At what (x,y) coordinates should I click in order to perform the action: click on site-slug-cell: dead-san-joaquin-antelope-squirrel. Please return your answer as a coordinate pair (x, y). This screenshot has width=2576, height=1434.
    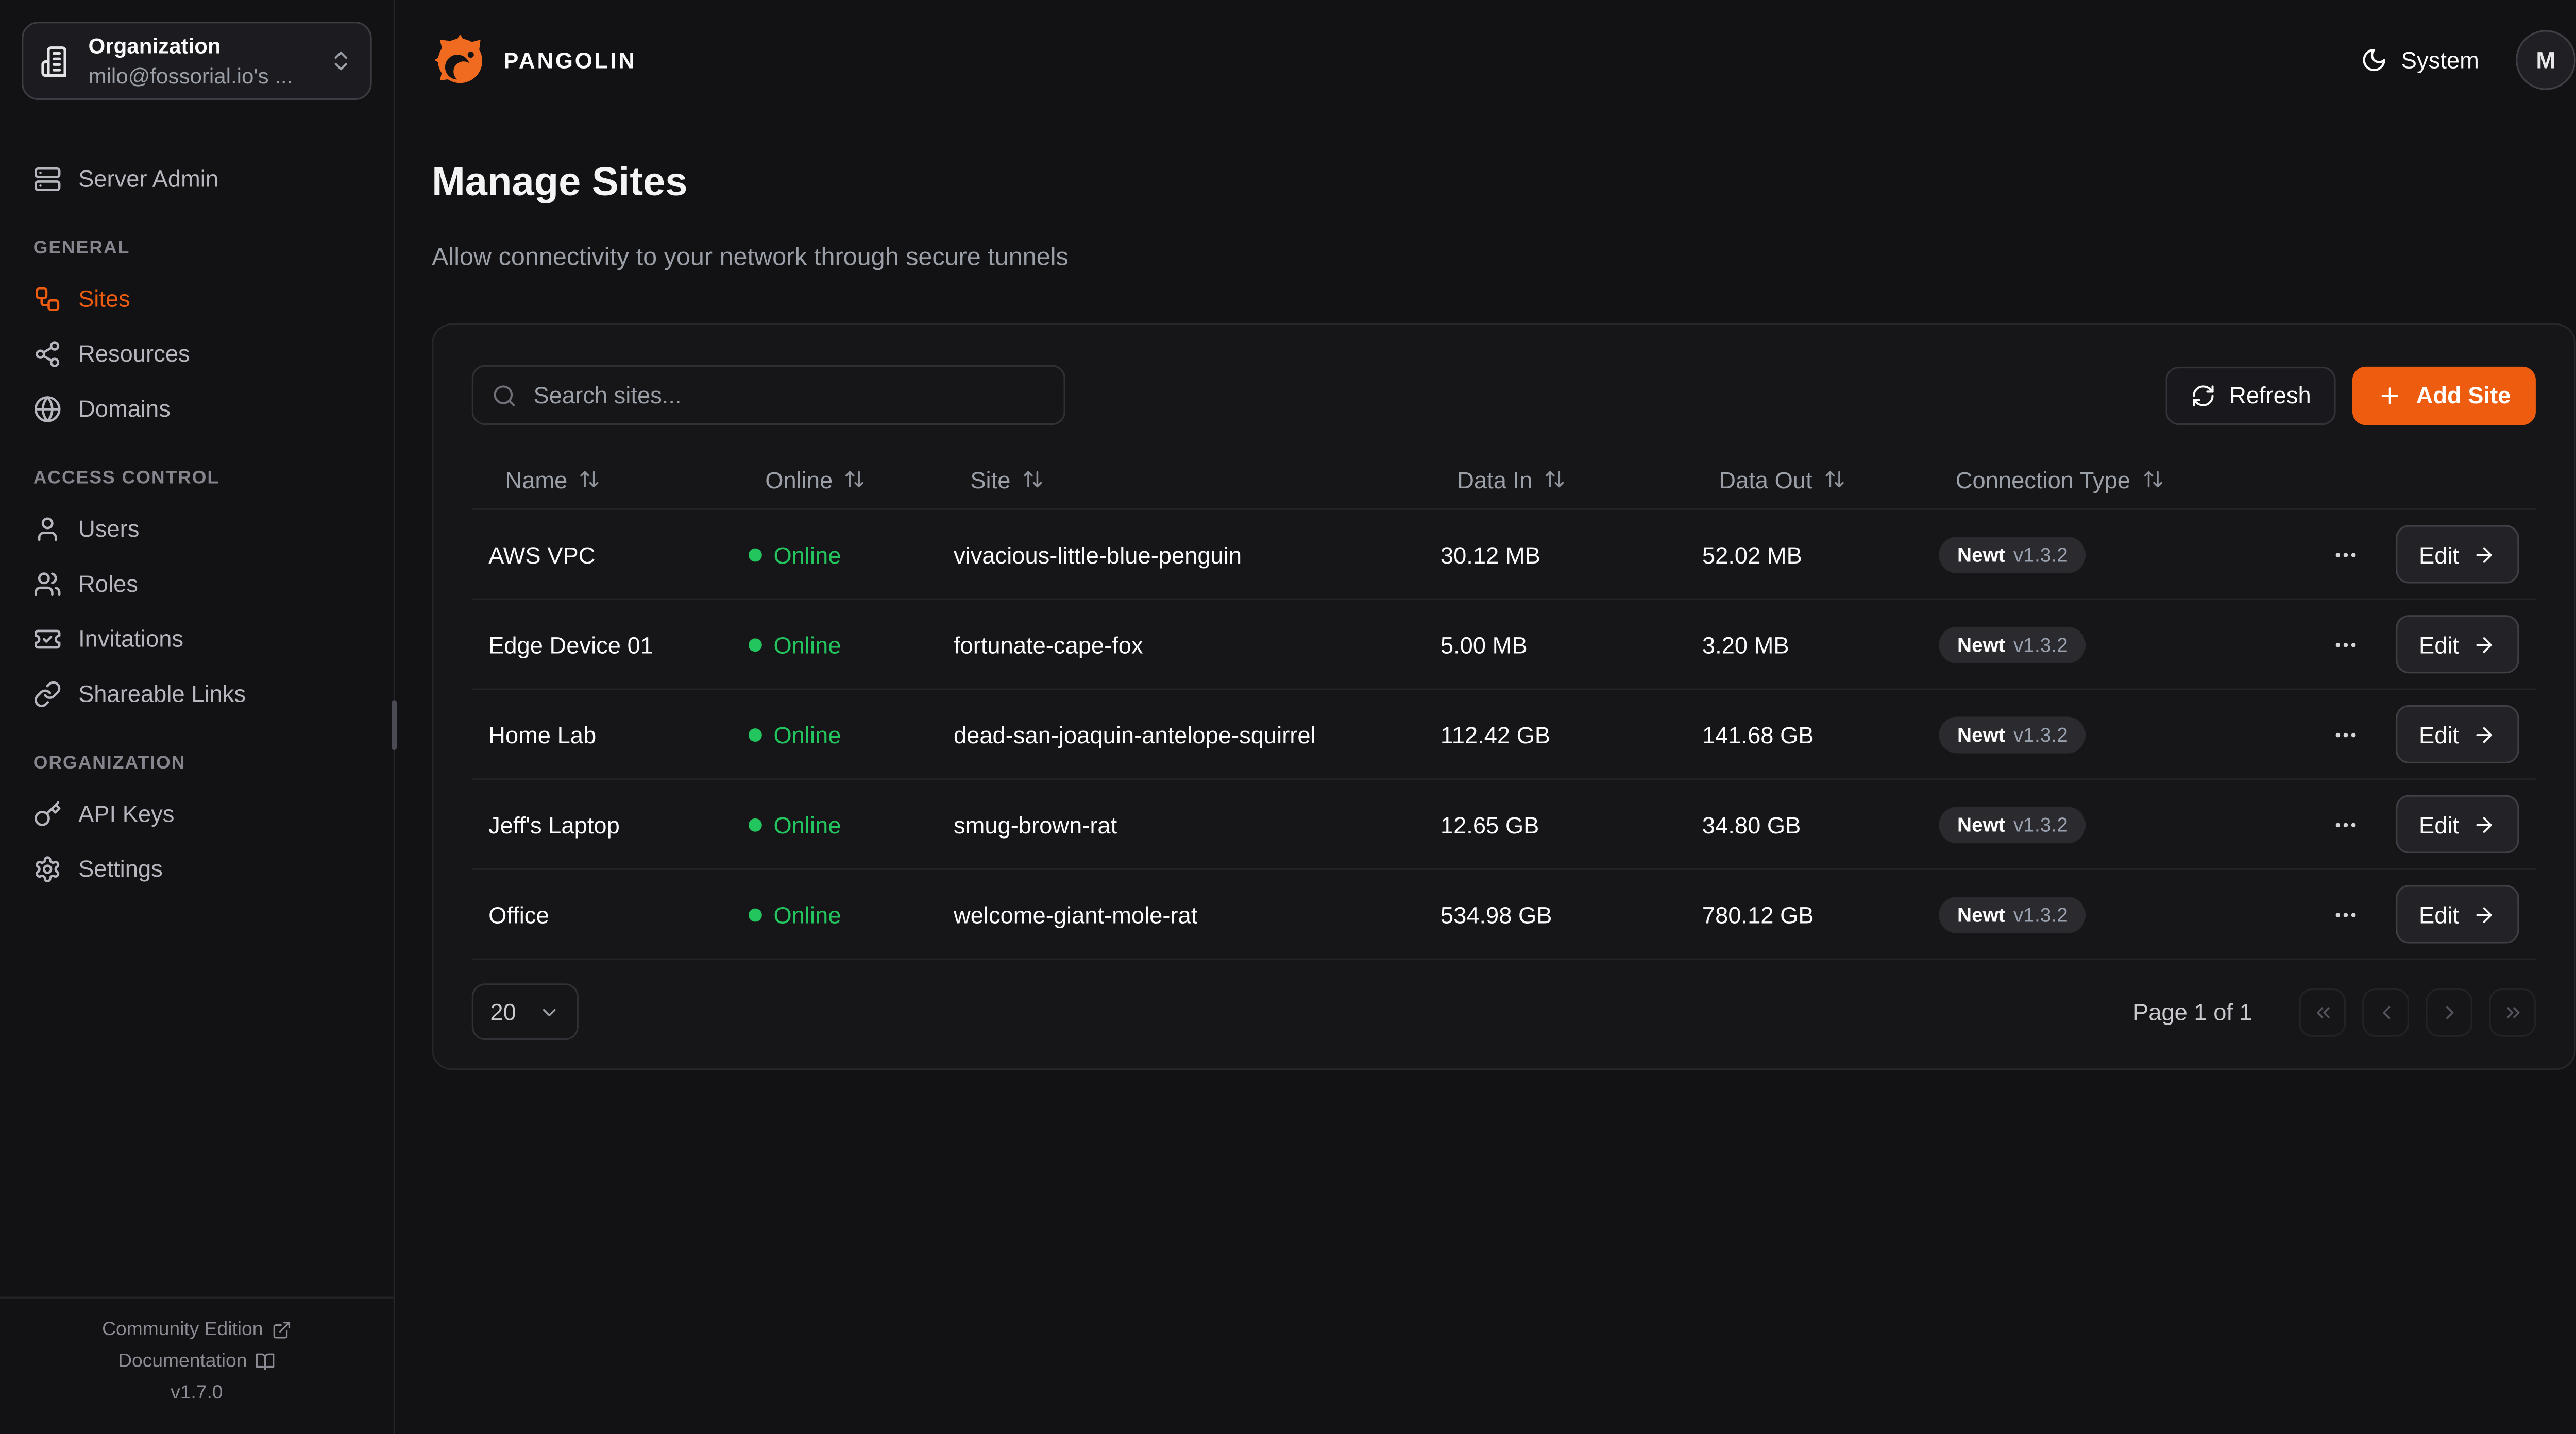
    Looking at the image, I should click on (1134, 734).